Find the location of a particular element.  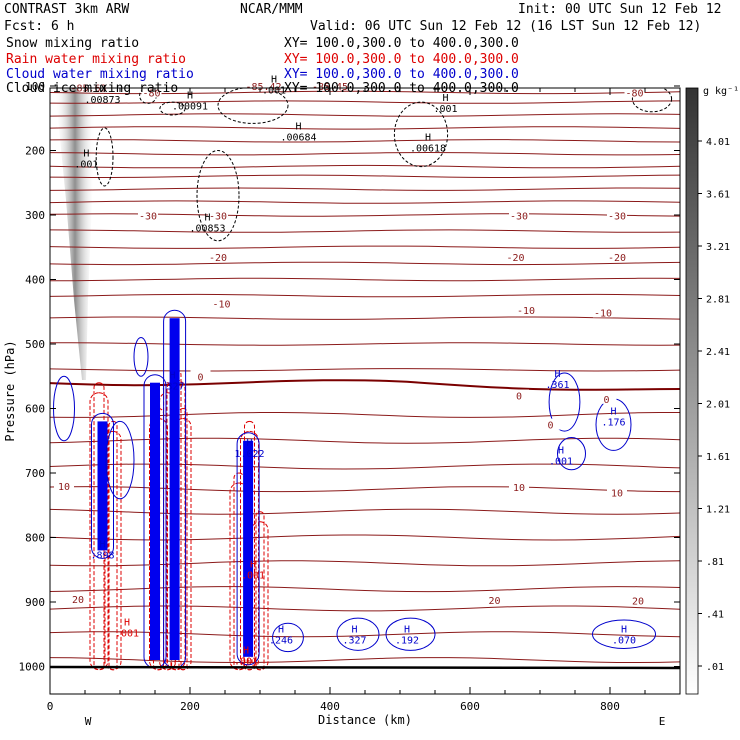

maximum-value: .00684 is located at coordinates (298, 138).